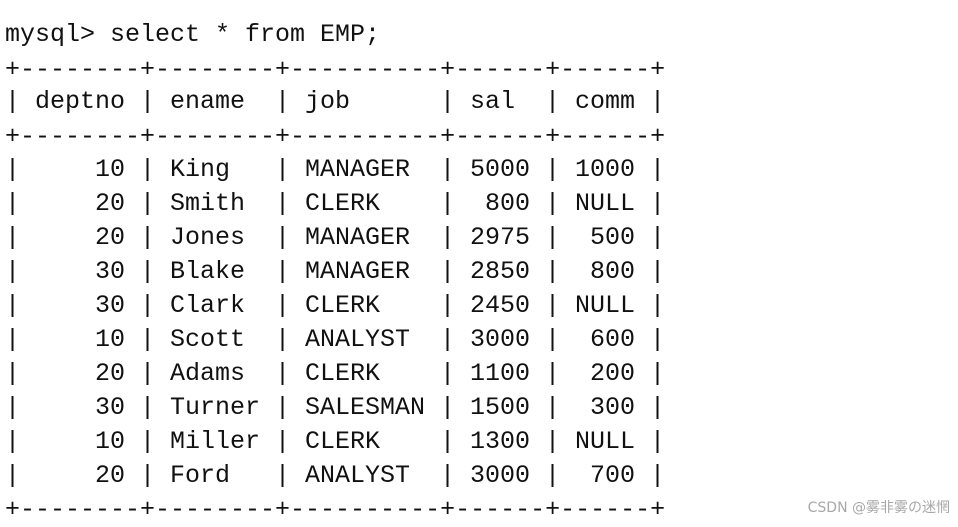 The height and width of the screenshot is (527, 958). What do you see at coordinates (200, 169) in the screenshot?
I see `table-cell: King` at bounding box center [200, 169].